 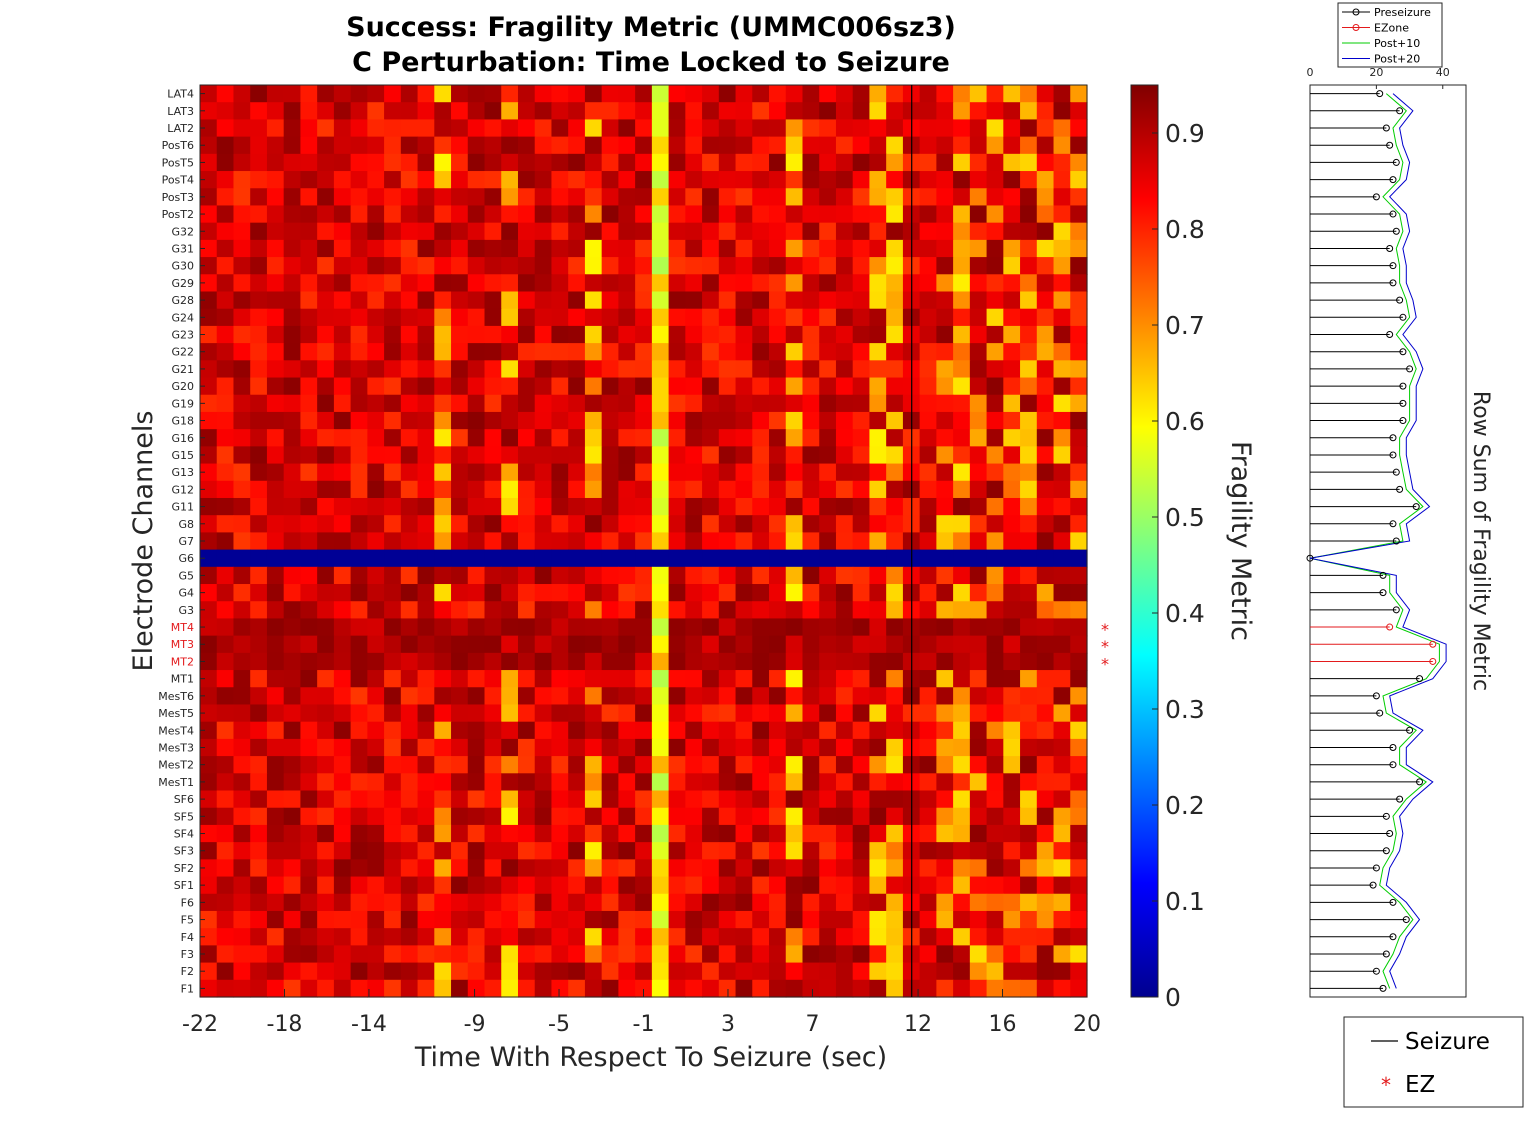 What do you see at coordinates (176, 713) in the screenshot?
I see `channel-label: MesT5` at bounding box center [176, 713].